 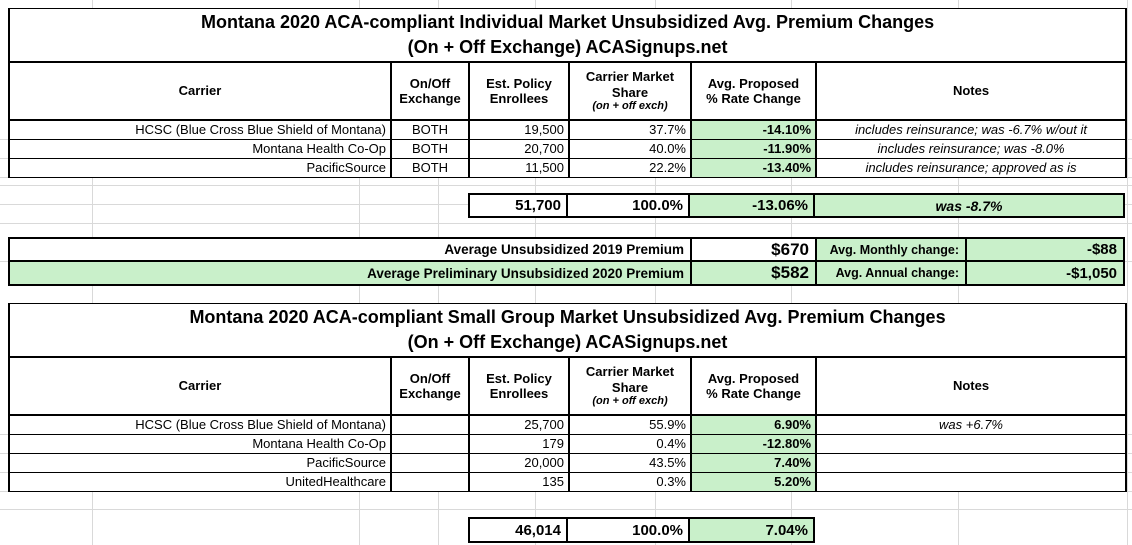 I want to click on table-row: PacificSource 20,000 43.5% 7.40%, so click(x=568, y=463).